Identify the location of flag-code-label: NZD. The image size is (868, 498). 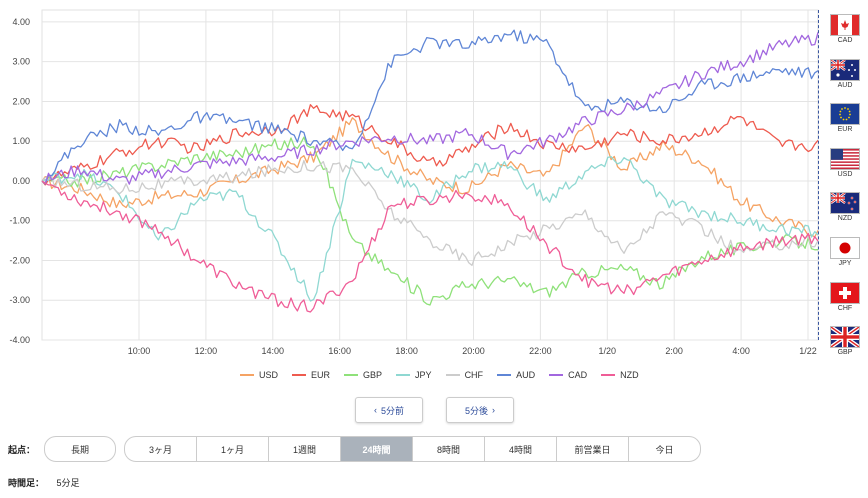
(845, 219).